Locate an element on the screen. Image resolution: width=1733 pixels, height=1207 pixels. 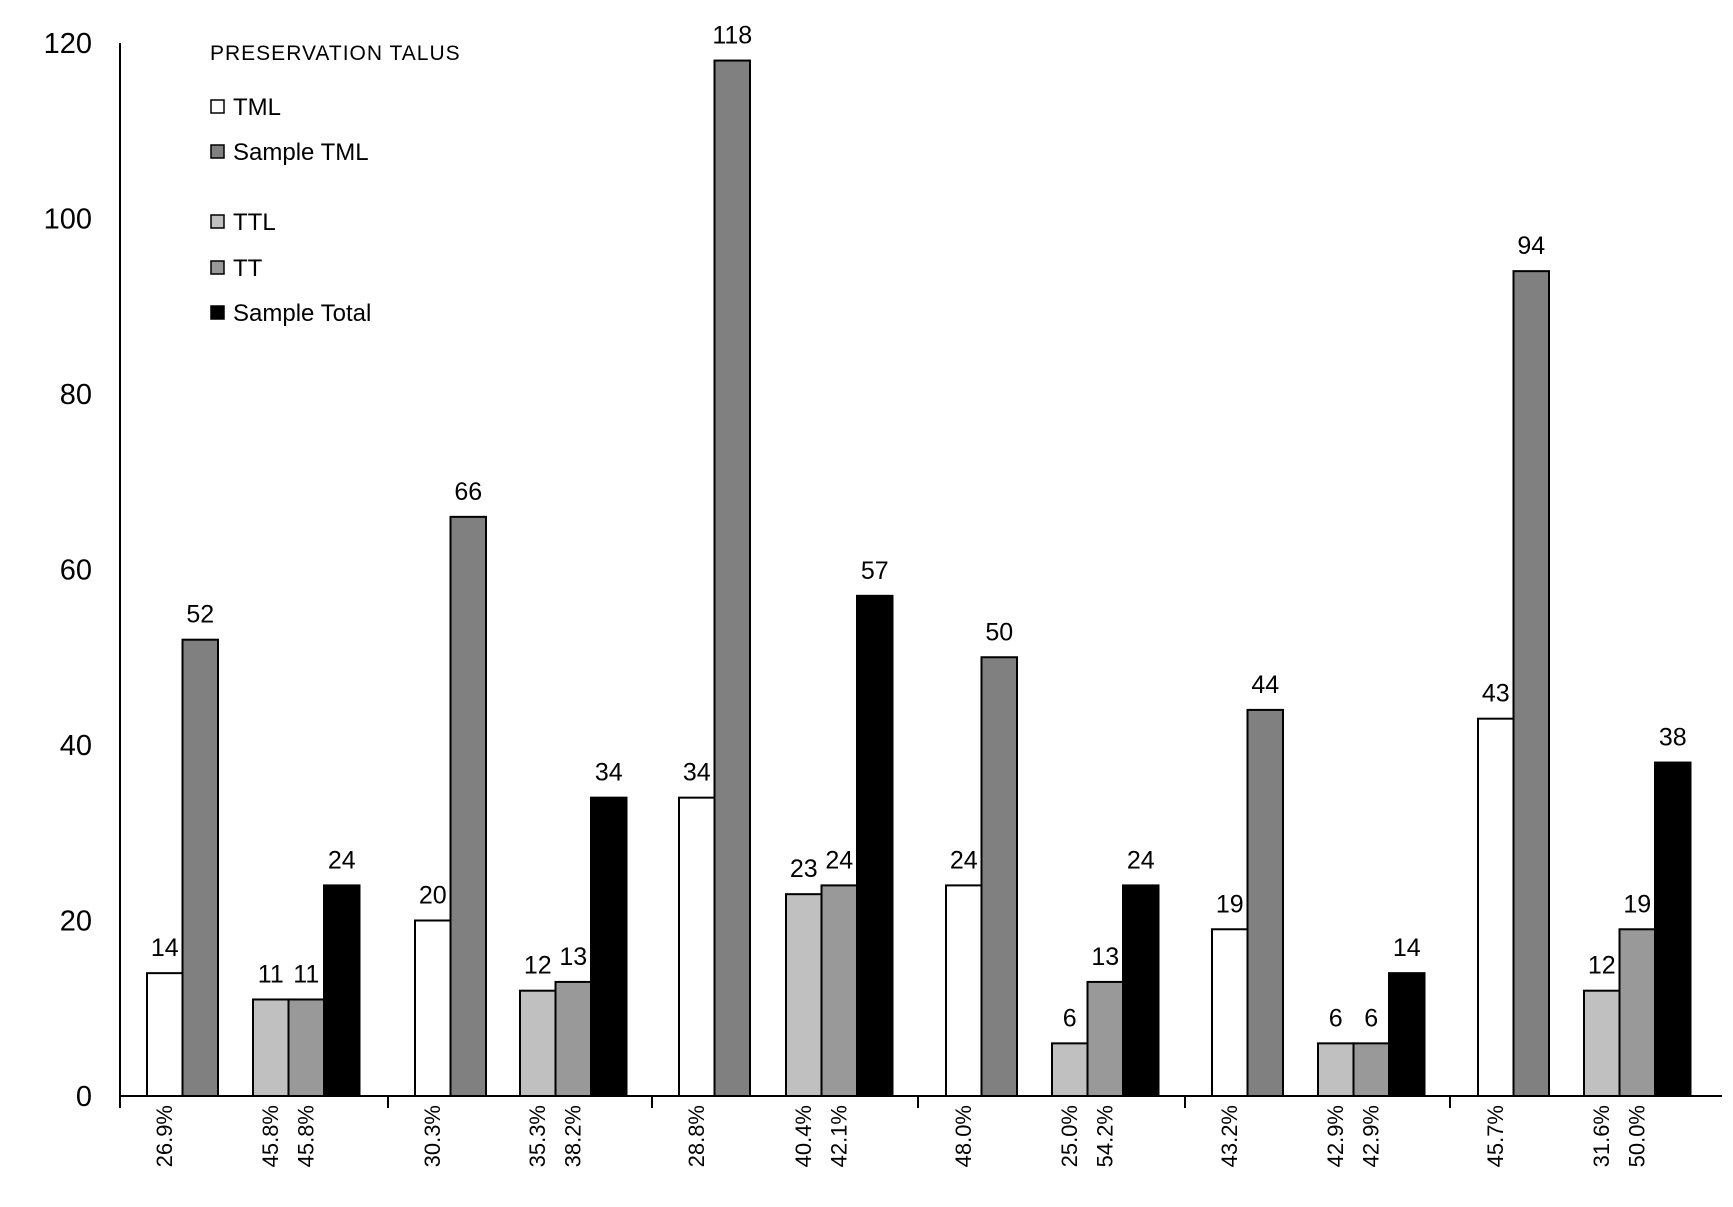
data-label: 118 is located at coordinates (732, 36).